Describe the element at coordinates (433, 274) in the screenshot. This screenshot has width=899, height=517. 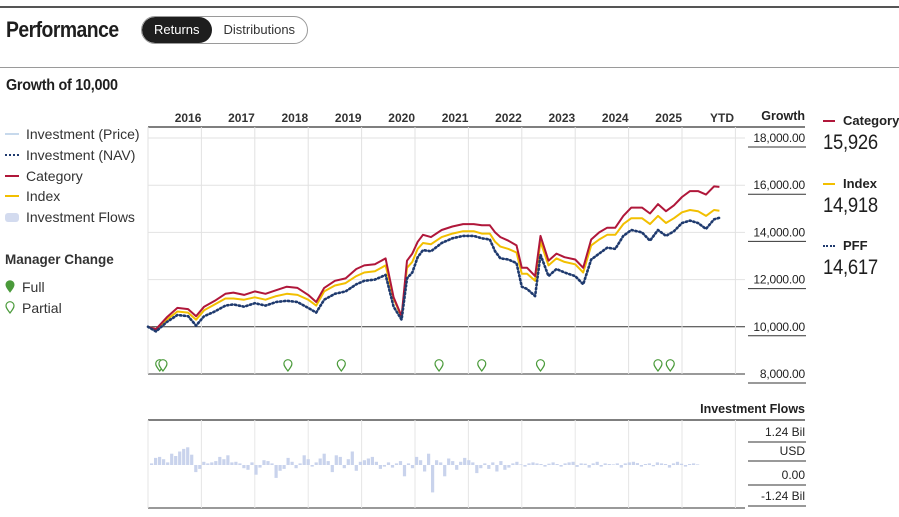
I see `series-line-pff` at that location.